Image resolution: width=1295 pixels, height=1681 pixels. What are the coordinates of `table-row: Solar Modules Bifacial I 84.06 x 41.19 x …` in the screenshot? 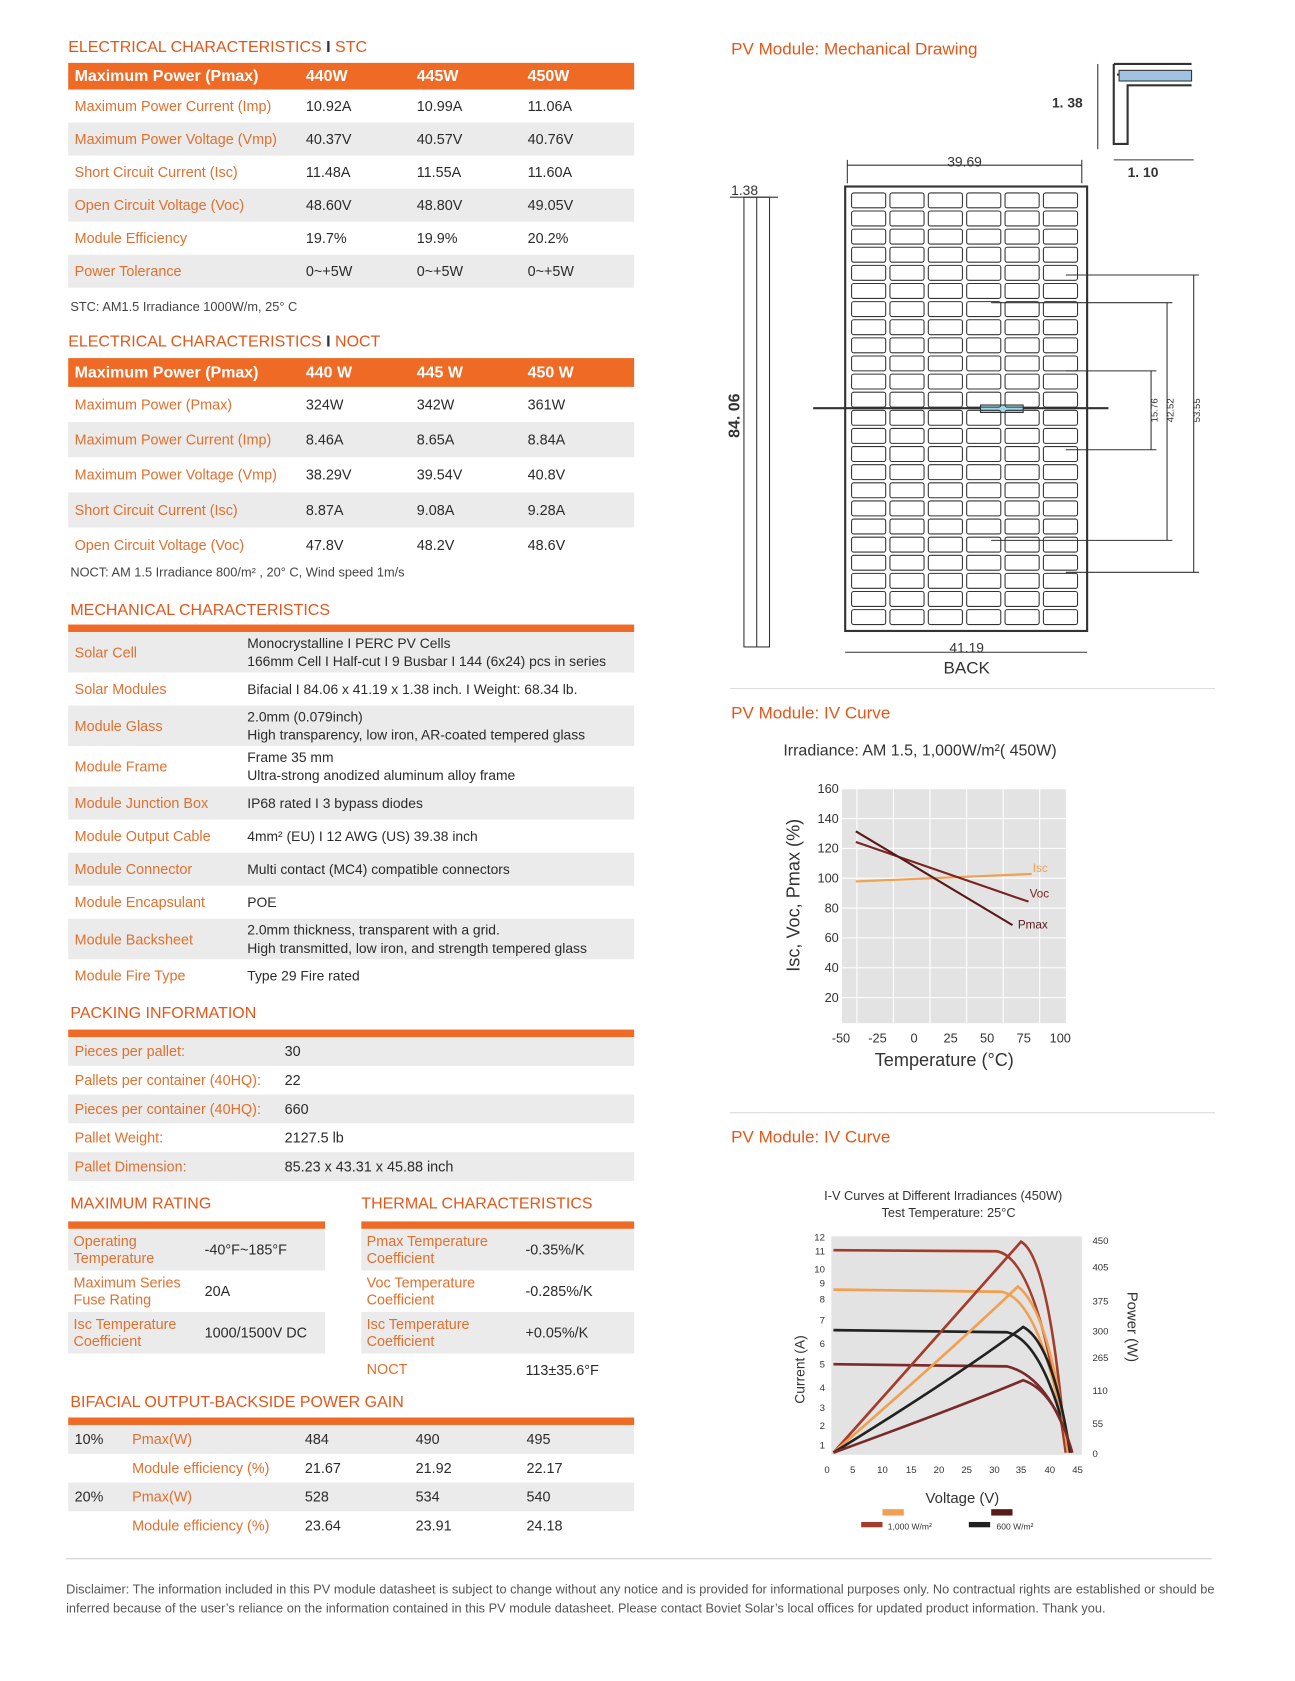 It's located at (351, 689).